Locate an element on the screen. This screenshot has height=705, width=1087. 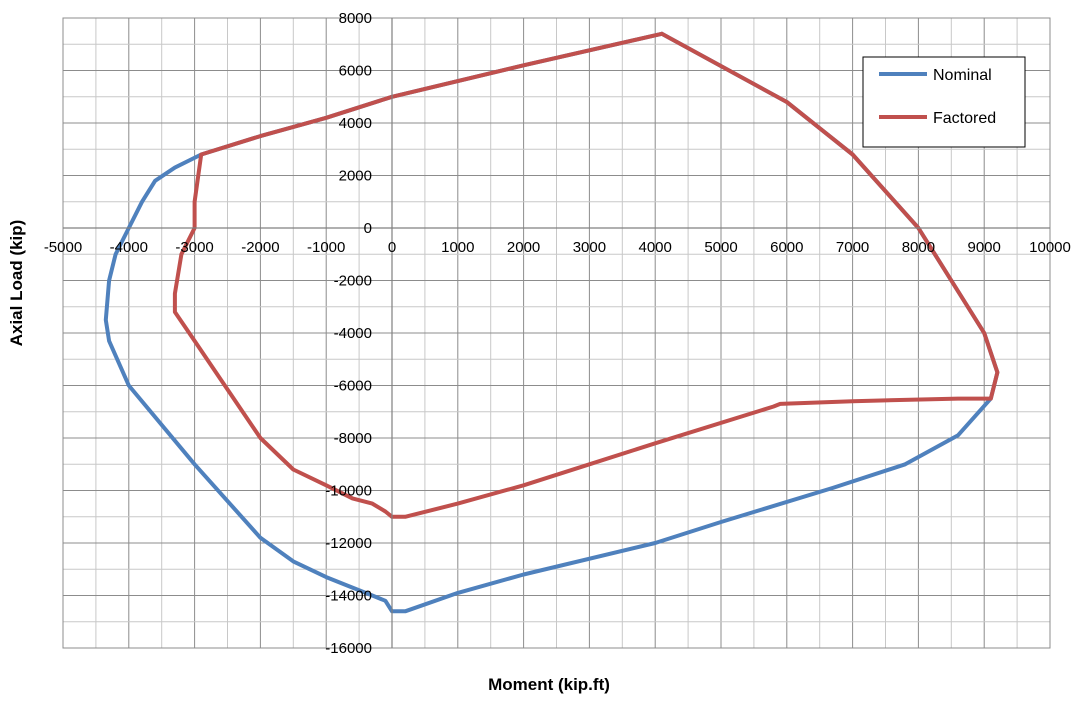
x-tick-label: 6000 is located at coordinates (786, 247).